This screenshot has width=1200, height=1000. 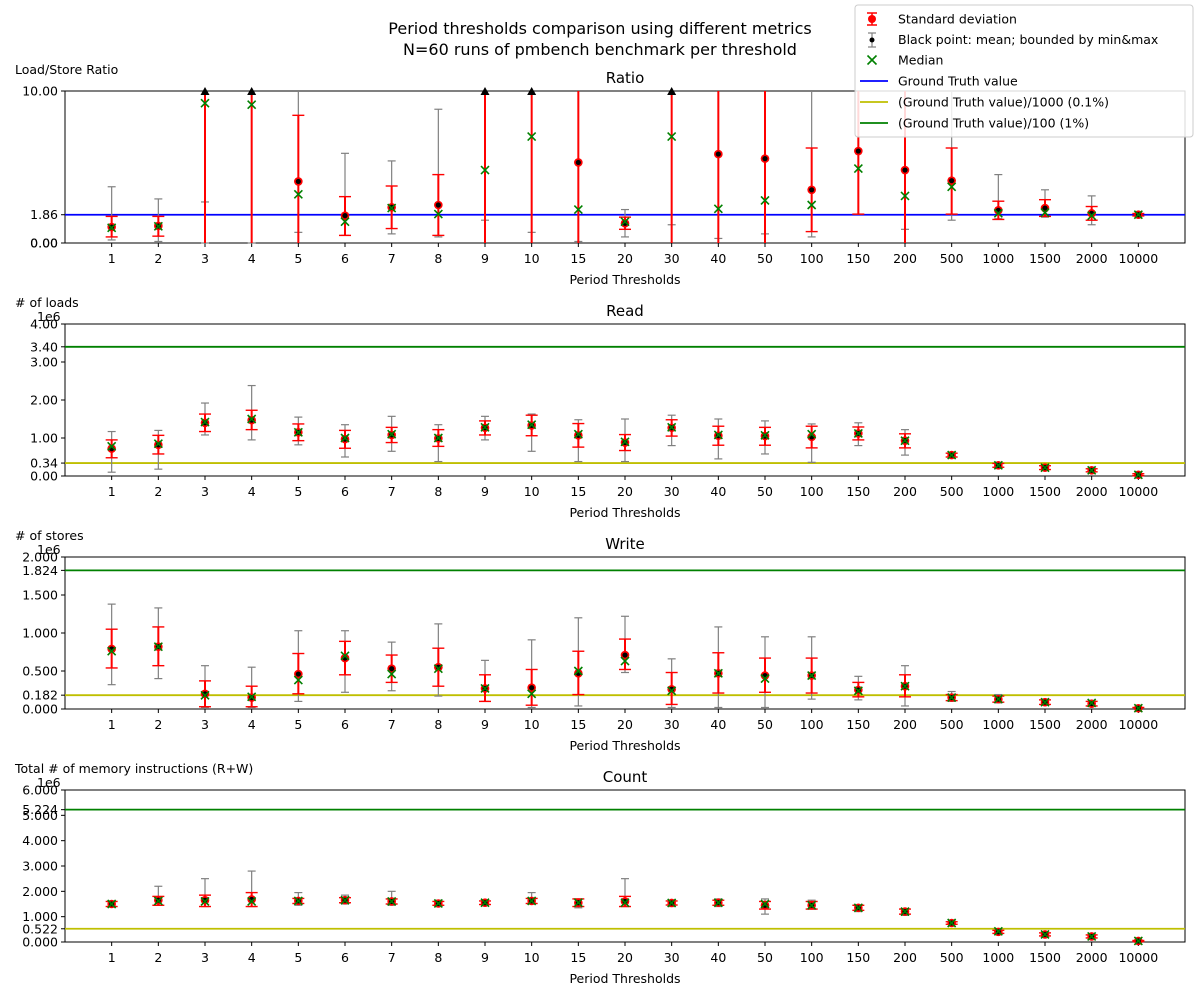 I want to click on panel-title: Ratio, so click(x=625, y=78).